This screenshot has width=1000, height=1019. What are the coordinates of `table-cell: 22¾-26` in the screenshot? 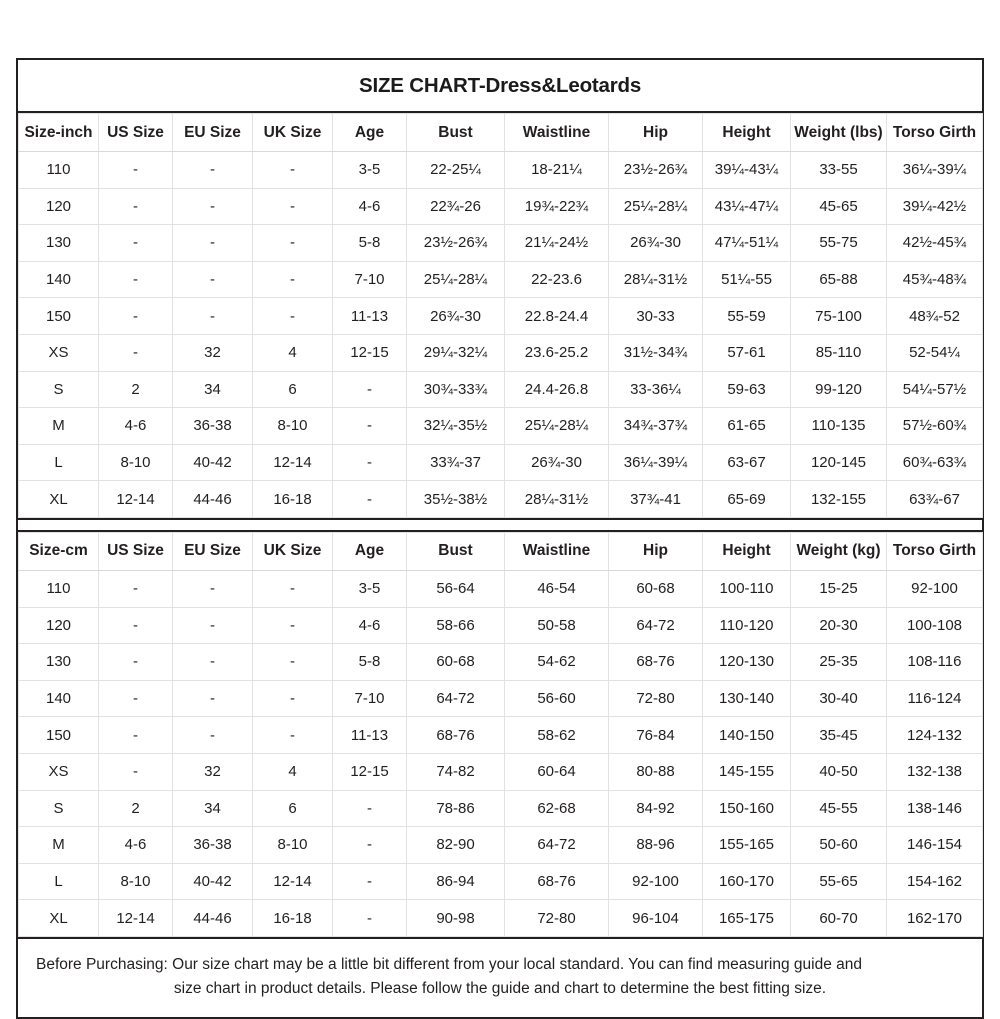 It's located at (455, 206).